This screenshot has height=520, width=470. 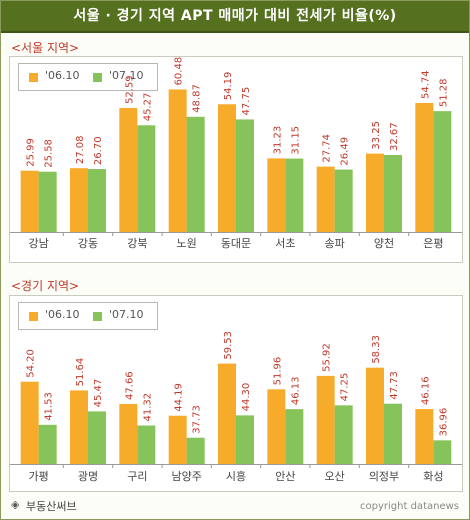 What do you see at coordinates (227, 413) in the screenshot?
I see `bar-06-시흥` at bounding box center [227, 413].